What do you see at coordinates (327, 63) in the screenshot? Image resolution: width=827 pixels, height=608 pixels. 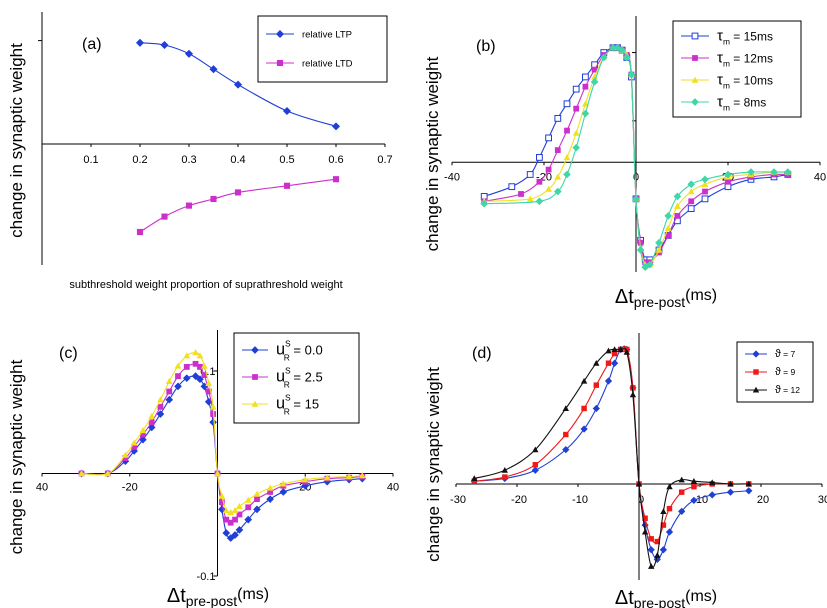 I see `legend-label: relative LTD` at bounding box center [327, 63].